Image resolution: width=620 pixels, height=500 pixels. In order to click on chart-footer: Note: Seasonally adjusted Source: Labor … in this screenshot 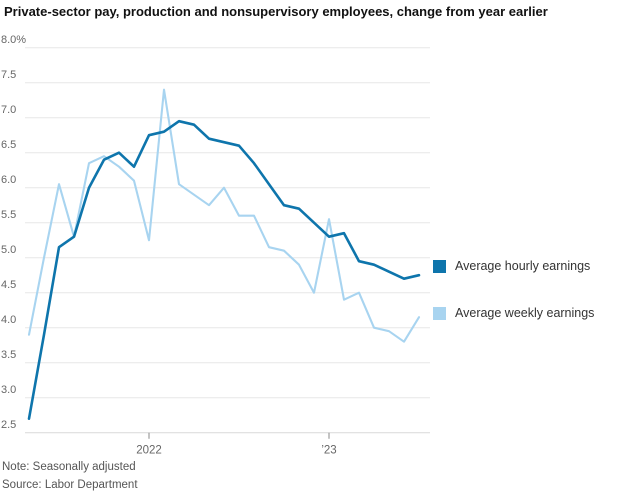, I will do `click(70, 476)`.